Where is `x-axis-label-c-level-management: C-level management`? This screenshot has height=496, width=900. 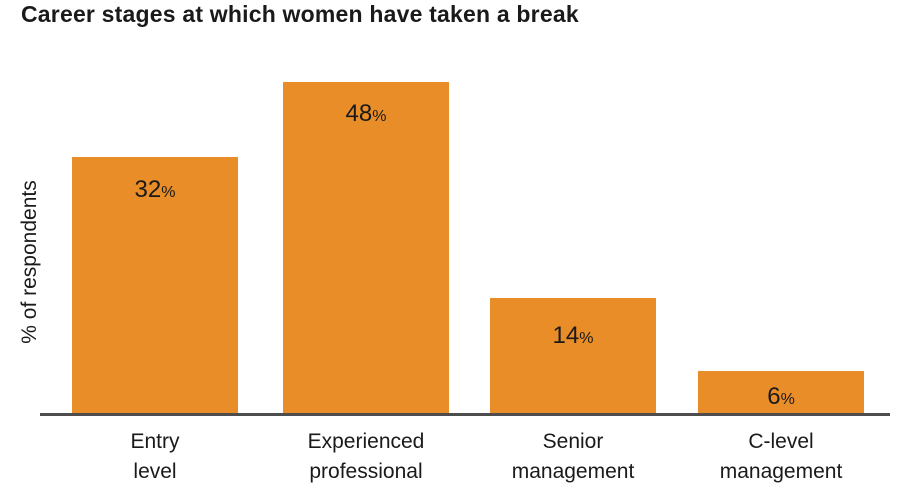
x-axis-label-c-level-management: C-level management is located at coordinates (781, 456).